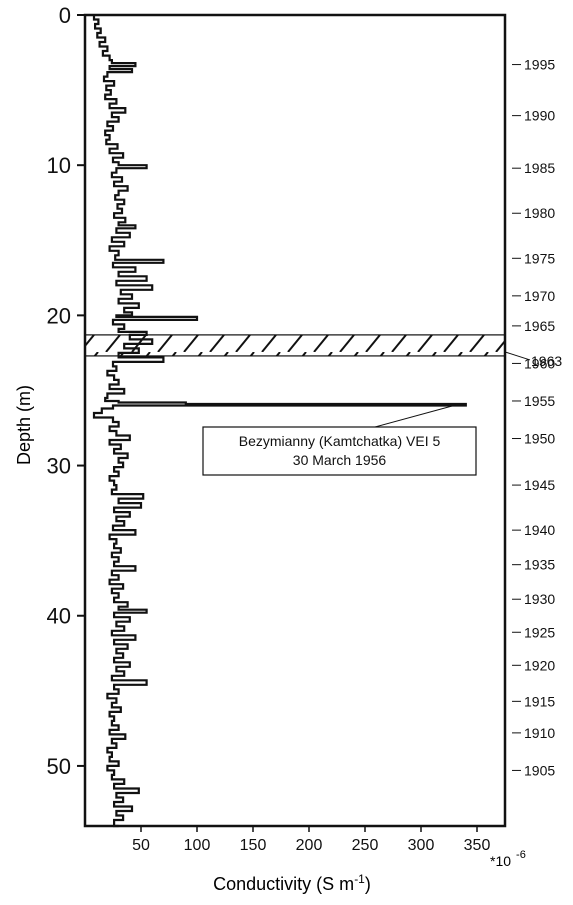 This screenshot has width=573, height=905. What do you see at coordinates (59, 165) in the screenshot?
I see `y-tick-label: 10` at bounding box center [59, 165].